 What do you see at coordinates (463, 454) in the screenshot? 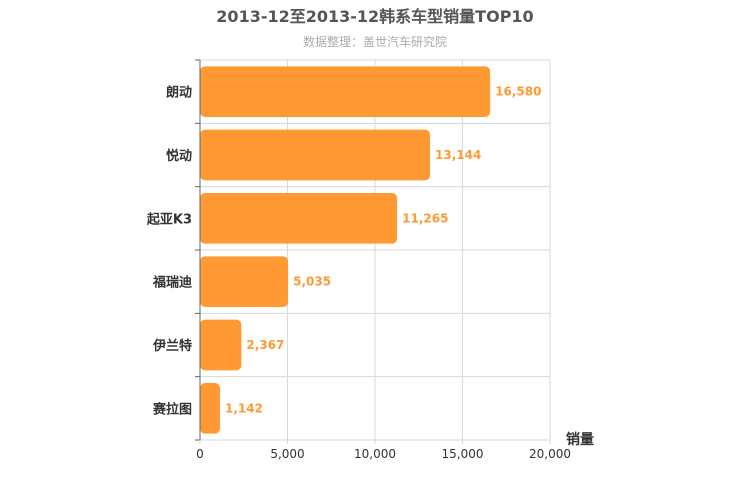
I see `x-tick-label-3: 15,000` at bounding box center [463, 454].